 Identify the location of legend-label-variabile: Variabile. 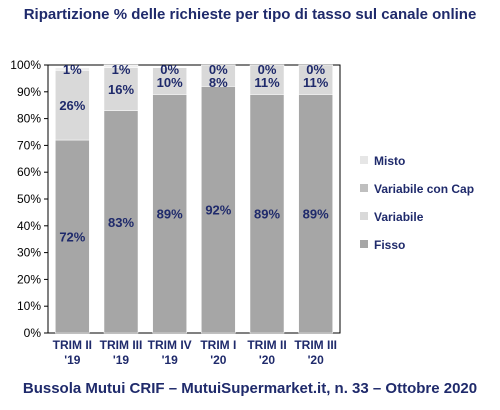
(399, 217).